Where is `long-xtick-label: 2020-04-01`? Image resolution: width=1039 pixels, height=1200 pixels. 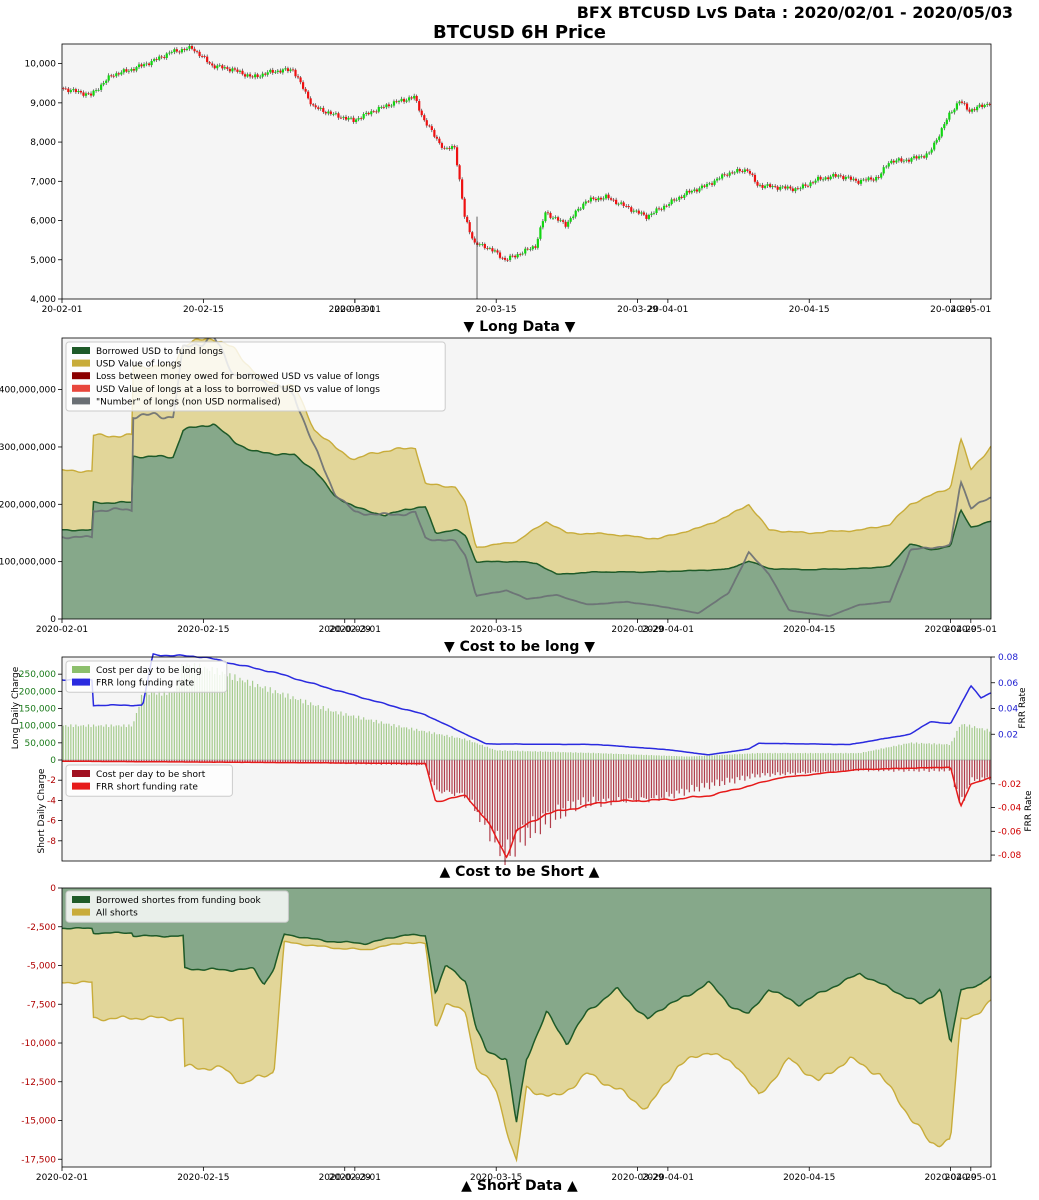
long-xtick-label: 2020-04-01 is located at coordinates (668, 630).